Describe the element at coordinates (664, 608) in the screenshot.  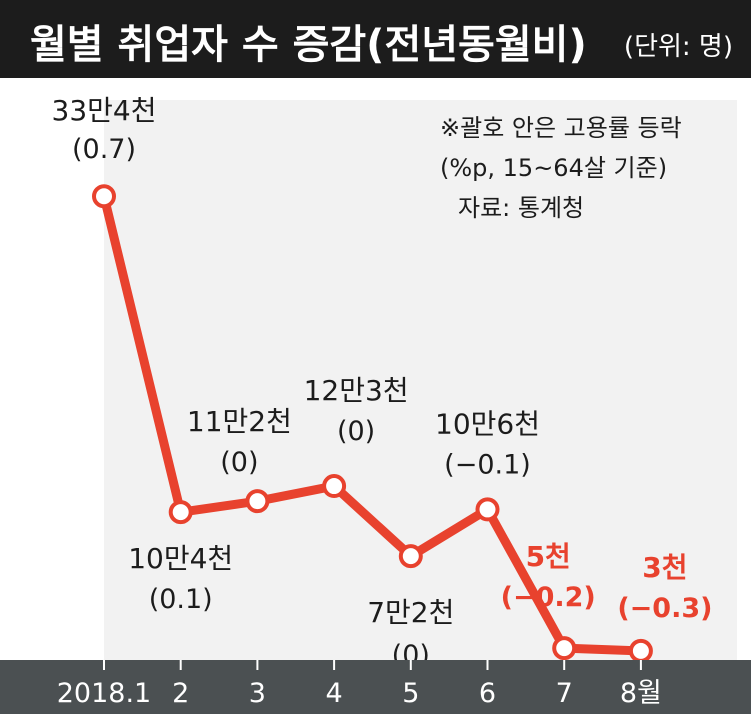
I see `rate-label-8: (−0.3)` at that location.